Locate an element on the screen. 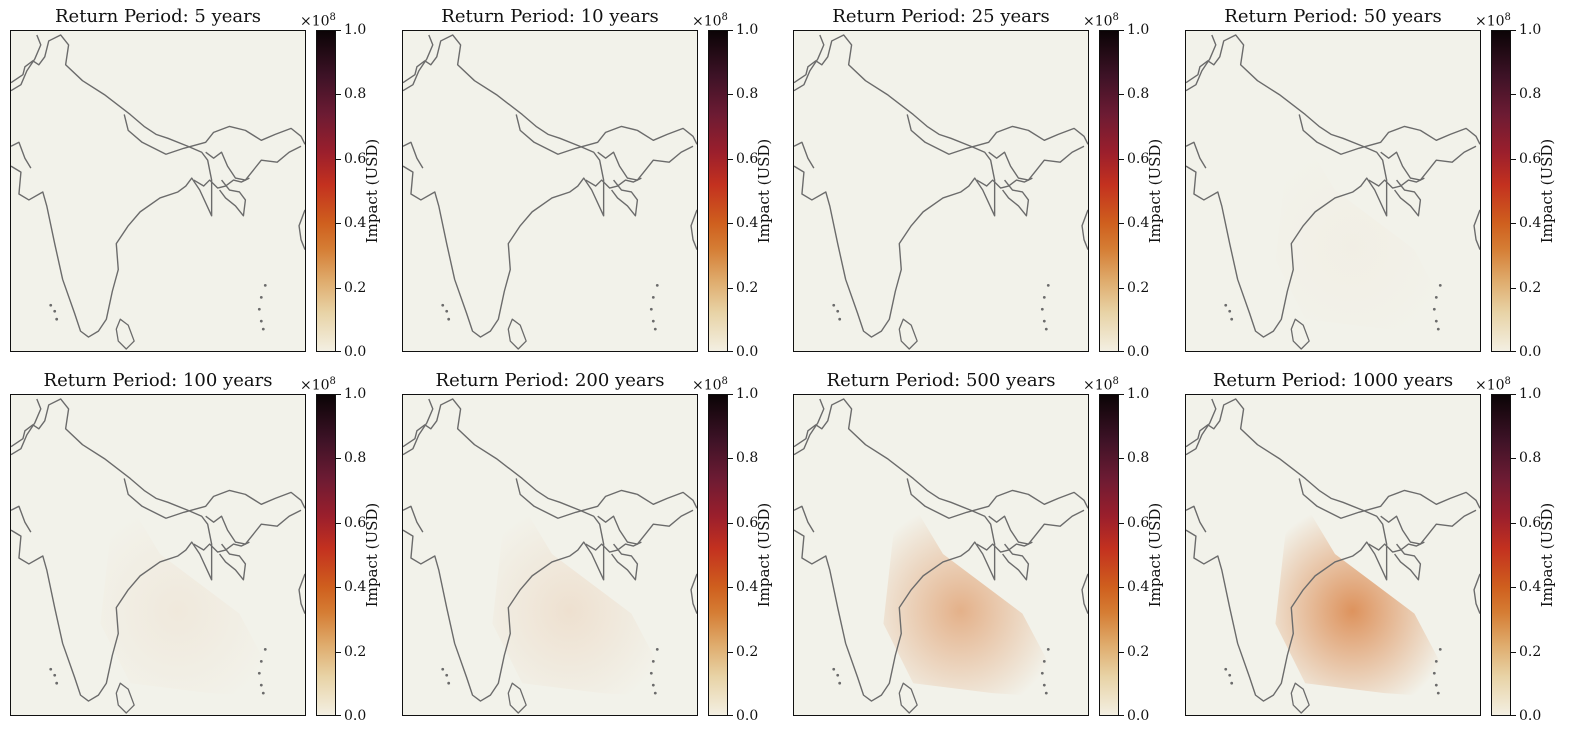  panel-title: Return Period: 500 years is located at coordinates (941, 380).